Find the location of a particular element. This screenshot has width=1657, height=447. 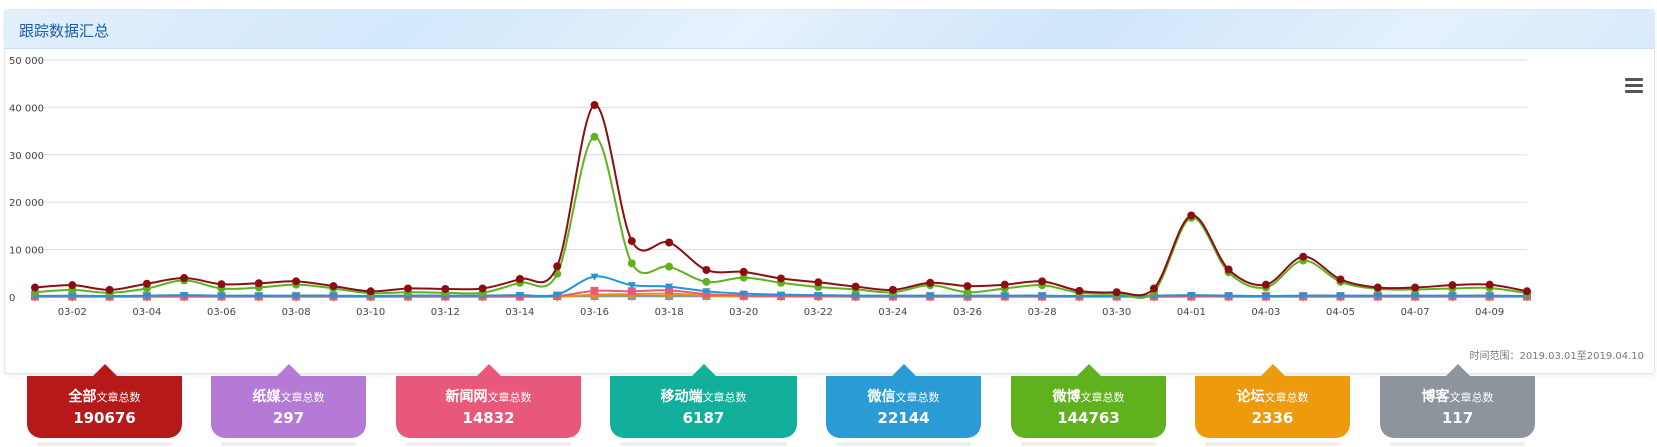

y-tick-label: 0 is located at coordinates (12, 298).